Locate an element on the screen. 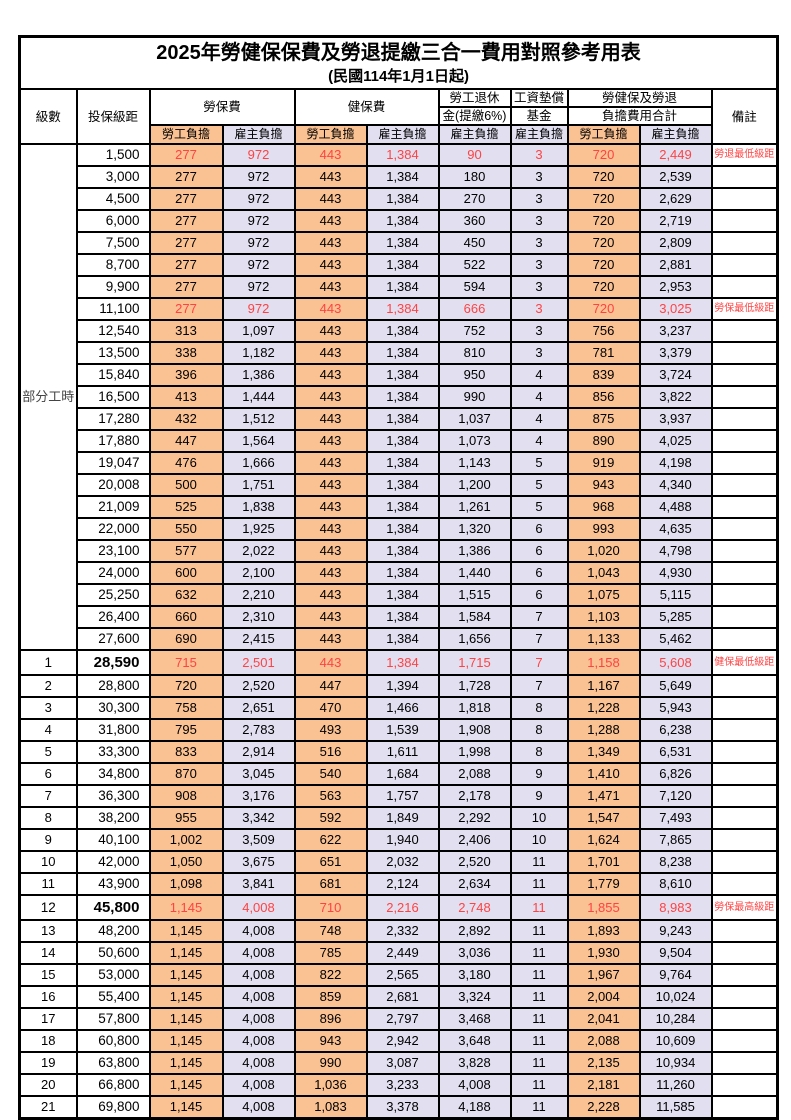 This screenshot has height=1120, width=791. fee-cell: 1,539 is located at coordinates (402, 730).